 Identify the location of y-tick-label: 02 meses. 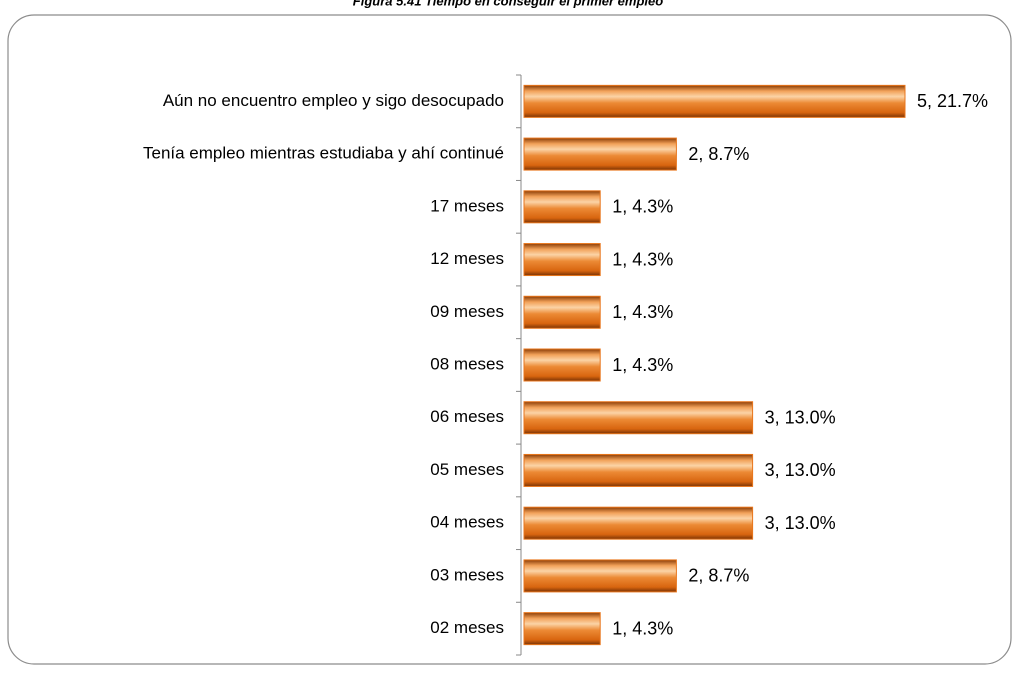
(467, 627).